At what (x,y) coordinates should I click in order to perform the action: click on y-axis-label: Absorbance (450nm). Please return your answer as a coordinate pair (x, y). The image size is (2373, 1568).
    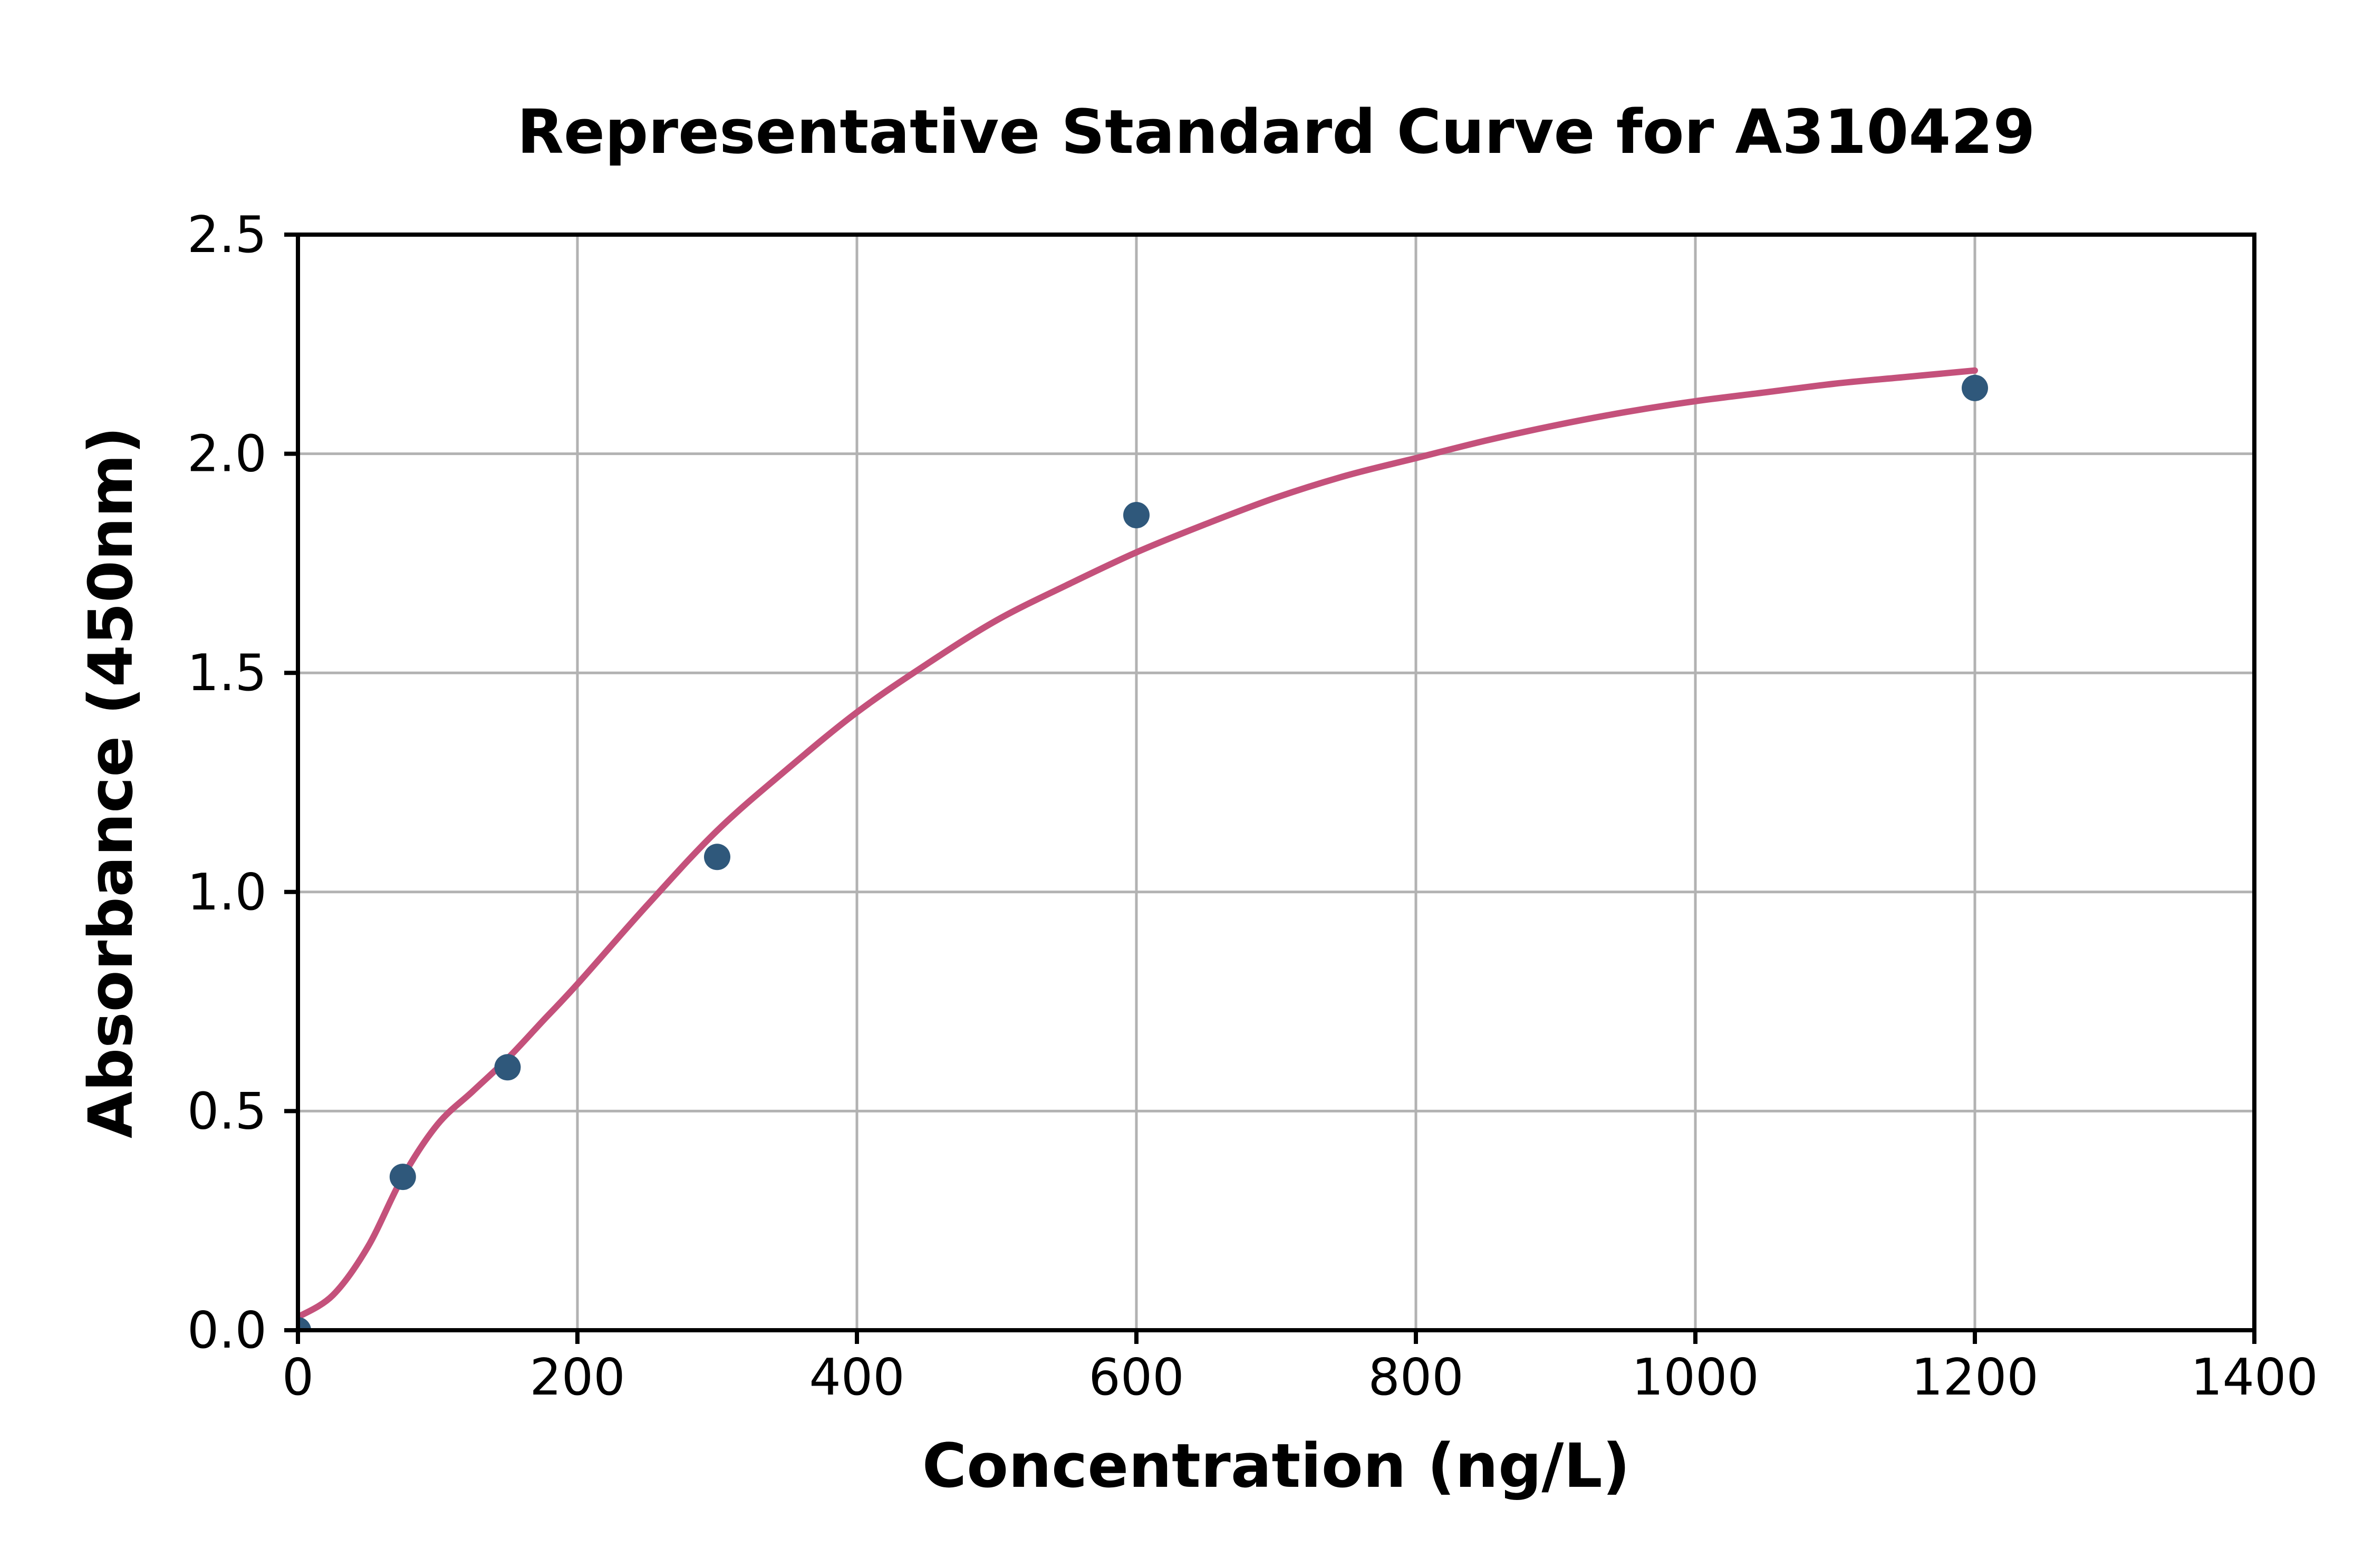
    Looking at the image, I should click on (111, 782).